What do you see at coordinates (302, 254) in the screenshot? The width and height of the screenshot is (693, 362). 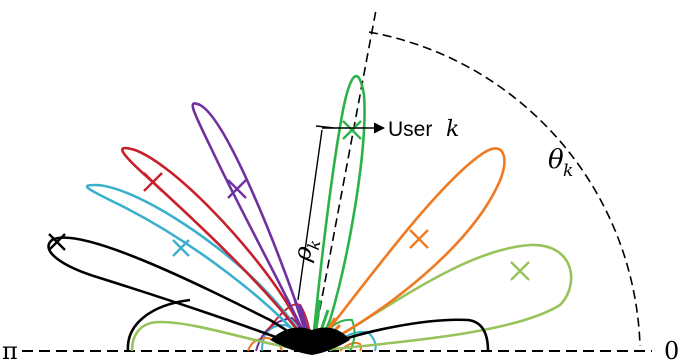 I see `rho-label: ρ` at bounding box center [302, 254].